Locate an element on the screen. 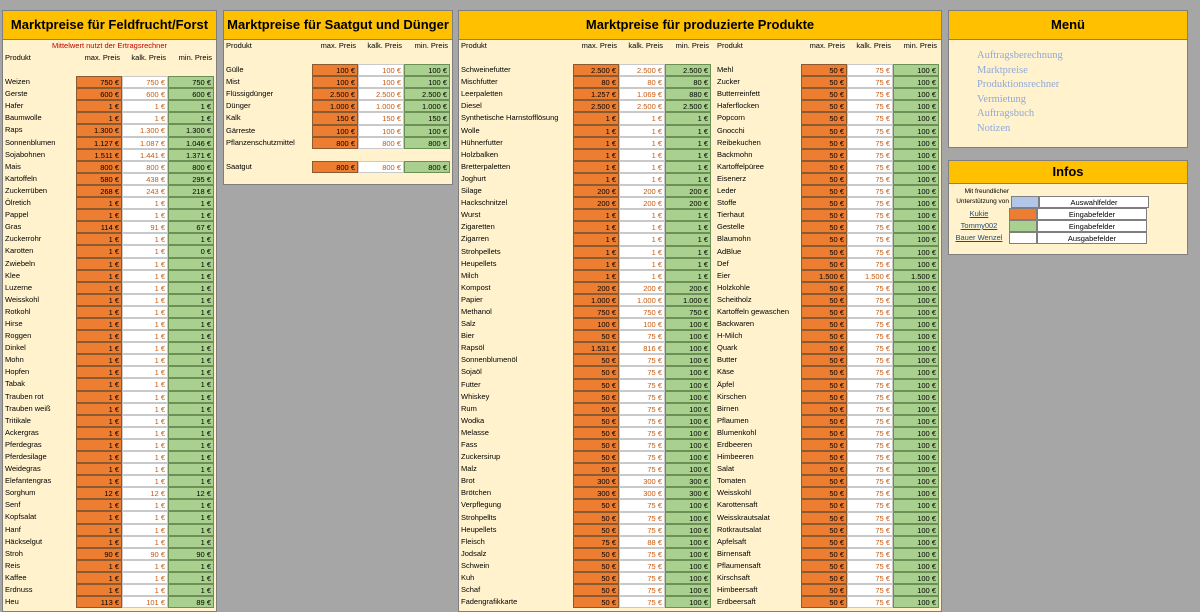 This screenshot has width=1200, height=612. max-price-cell: 80 € is located at coordinates (596, 82).